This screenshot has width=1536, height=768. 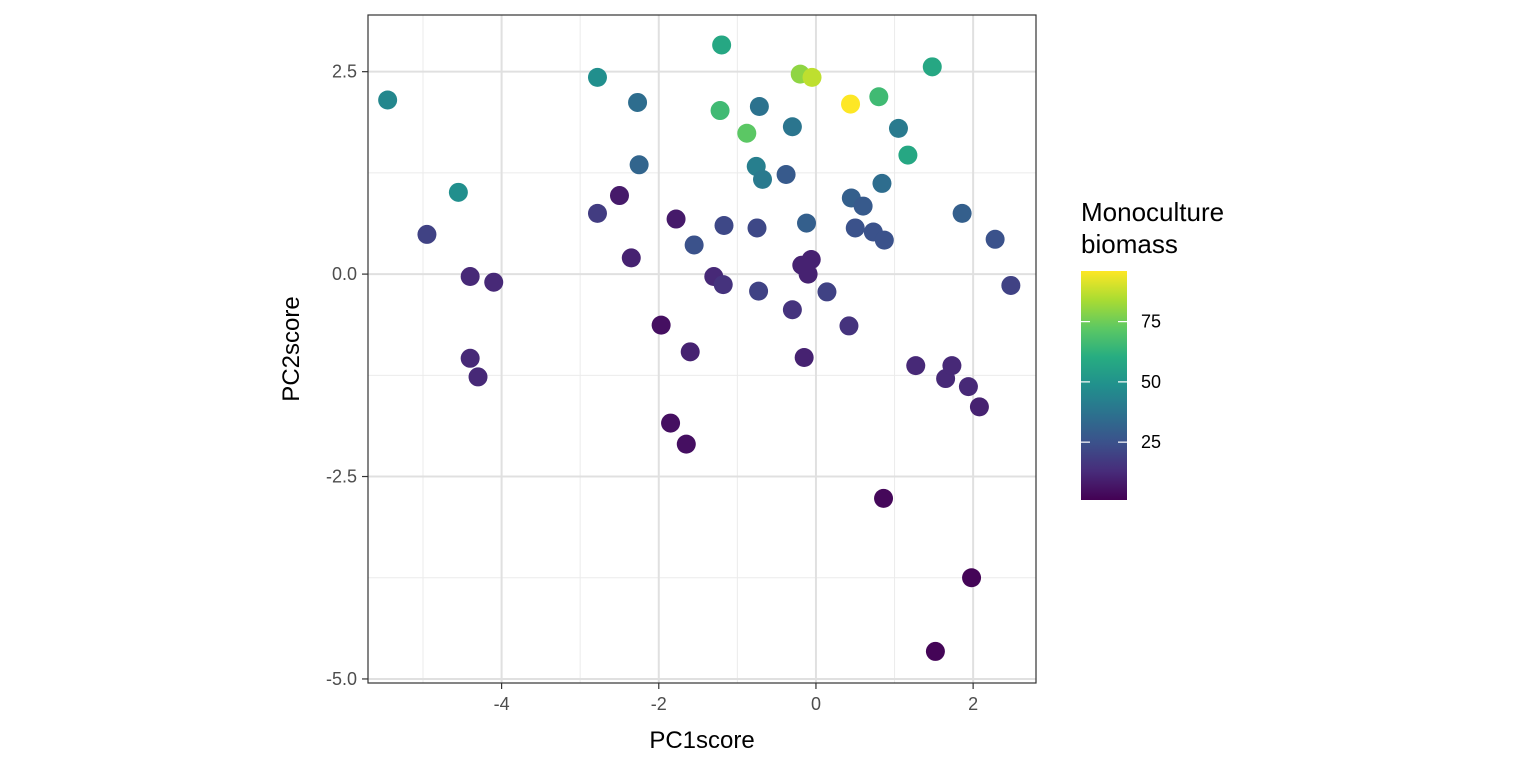 I want to click on colorbar-tick-label: 75, so click(x=1151, y=322).